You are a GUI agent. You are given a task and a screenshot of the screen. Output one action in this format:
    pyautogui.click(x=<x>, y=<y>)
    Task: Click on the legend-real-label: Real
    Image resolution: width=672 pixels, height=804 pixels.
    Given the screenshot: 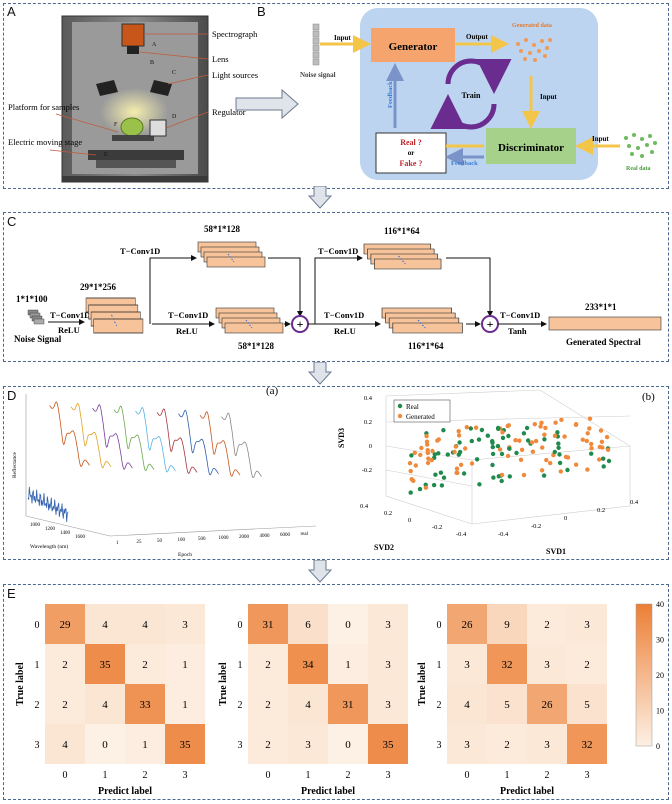 What is the action you would take?
    pyautogui.click(x=412, y=407)
    